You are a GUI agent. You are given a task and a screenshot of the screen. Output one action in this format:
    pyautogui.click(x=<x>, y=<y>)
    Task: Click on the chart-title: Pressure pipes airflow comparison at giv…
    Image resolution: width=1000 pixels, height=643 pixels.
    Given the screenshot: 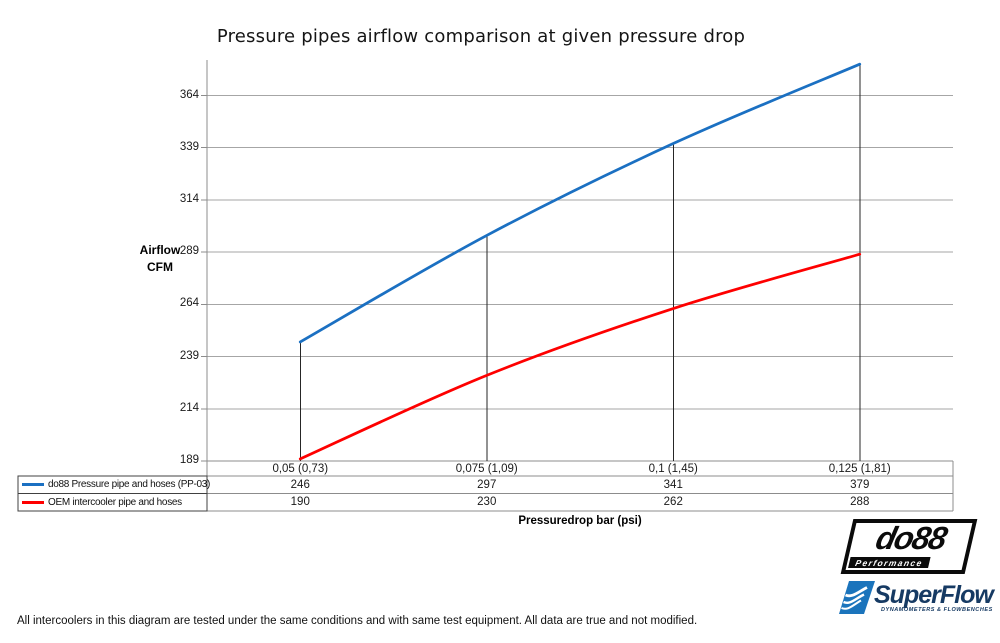 What is the action you would take?
    pyautogui.click(x=481, y=36)
    